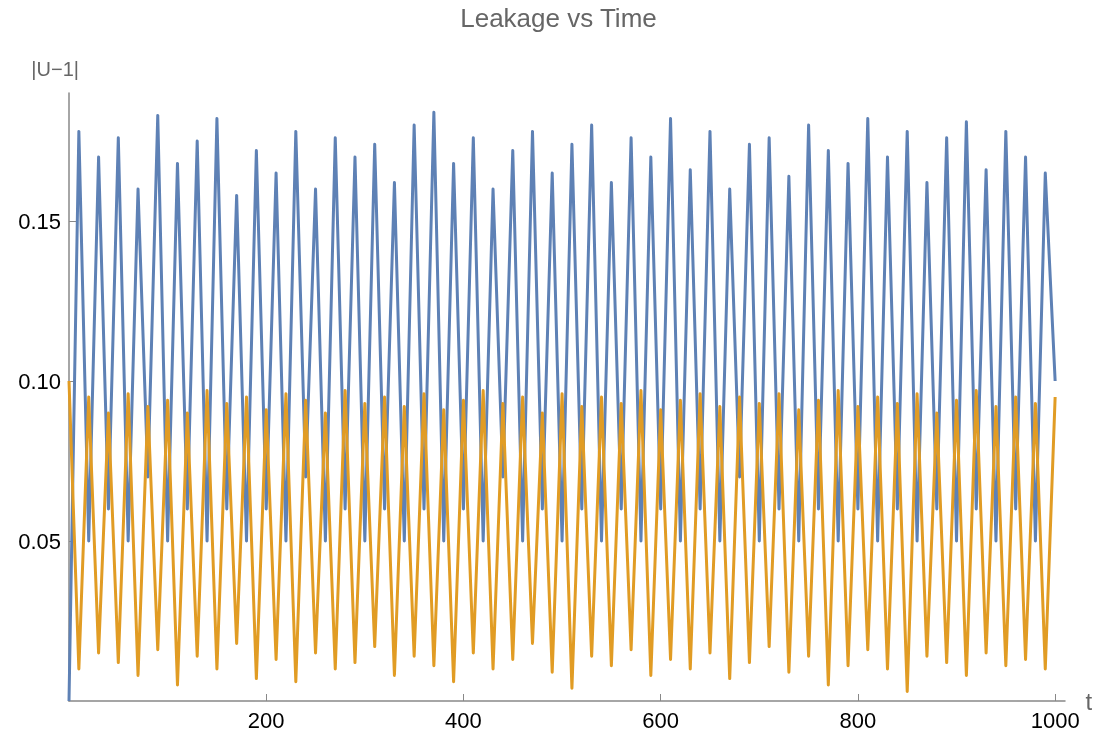 Image resolution: width=1117 pixels, height=739 pixels. What do you see at coordinates (266, 720) in the screenshot?
I see `x-tick-label: 200` at bounding box center [266, 720].